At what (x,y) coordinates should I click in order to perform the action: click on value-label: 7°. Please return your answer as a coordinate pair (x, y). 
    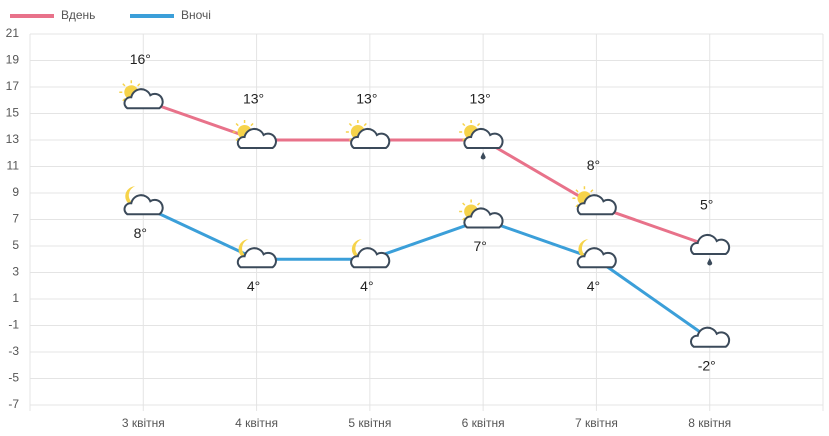
    Looking at the image, I should click on (479, 246).